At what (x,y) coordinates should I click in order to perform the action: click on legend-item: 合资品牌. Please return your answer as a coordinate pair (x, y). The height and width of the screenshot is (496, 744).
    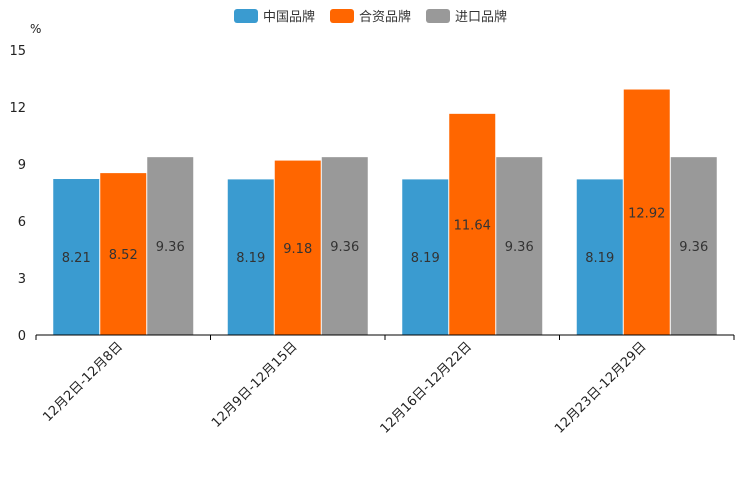
    Looking at the image, I should click on (370, 17).